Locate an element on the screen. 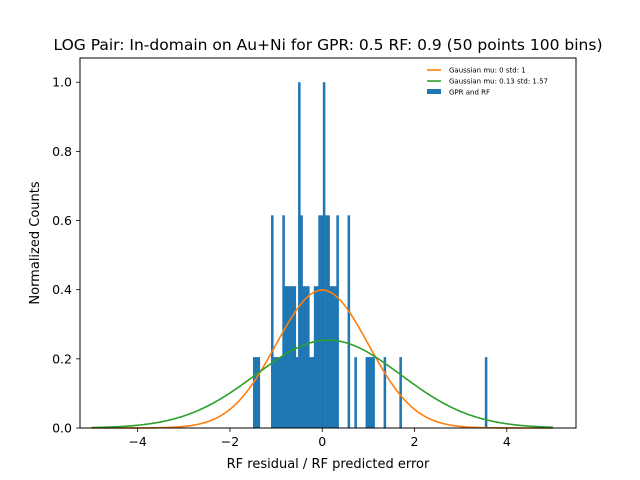 This screenshot has width=640, height=480. x-tick-label: −4 is located at coordinates (137, 441).